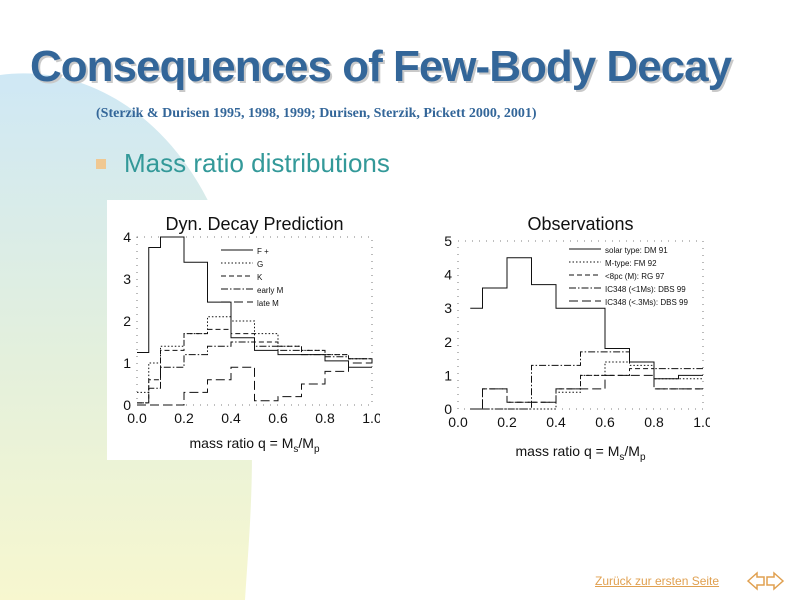 This screenshot has width=800, height=600. I want to click on legend-label: <8pc (M): RG 97, so click(635, 276).